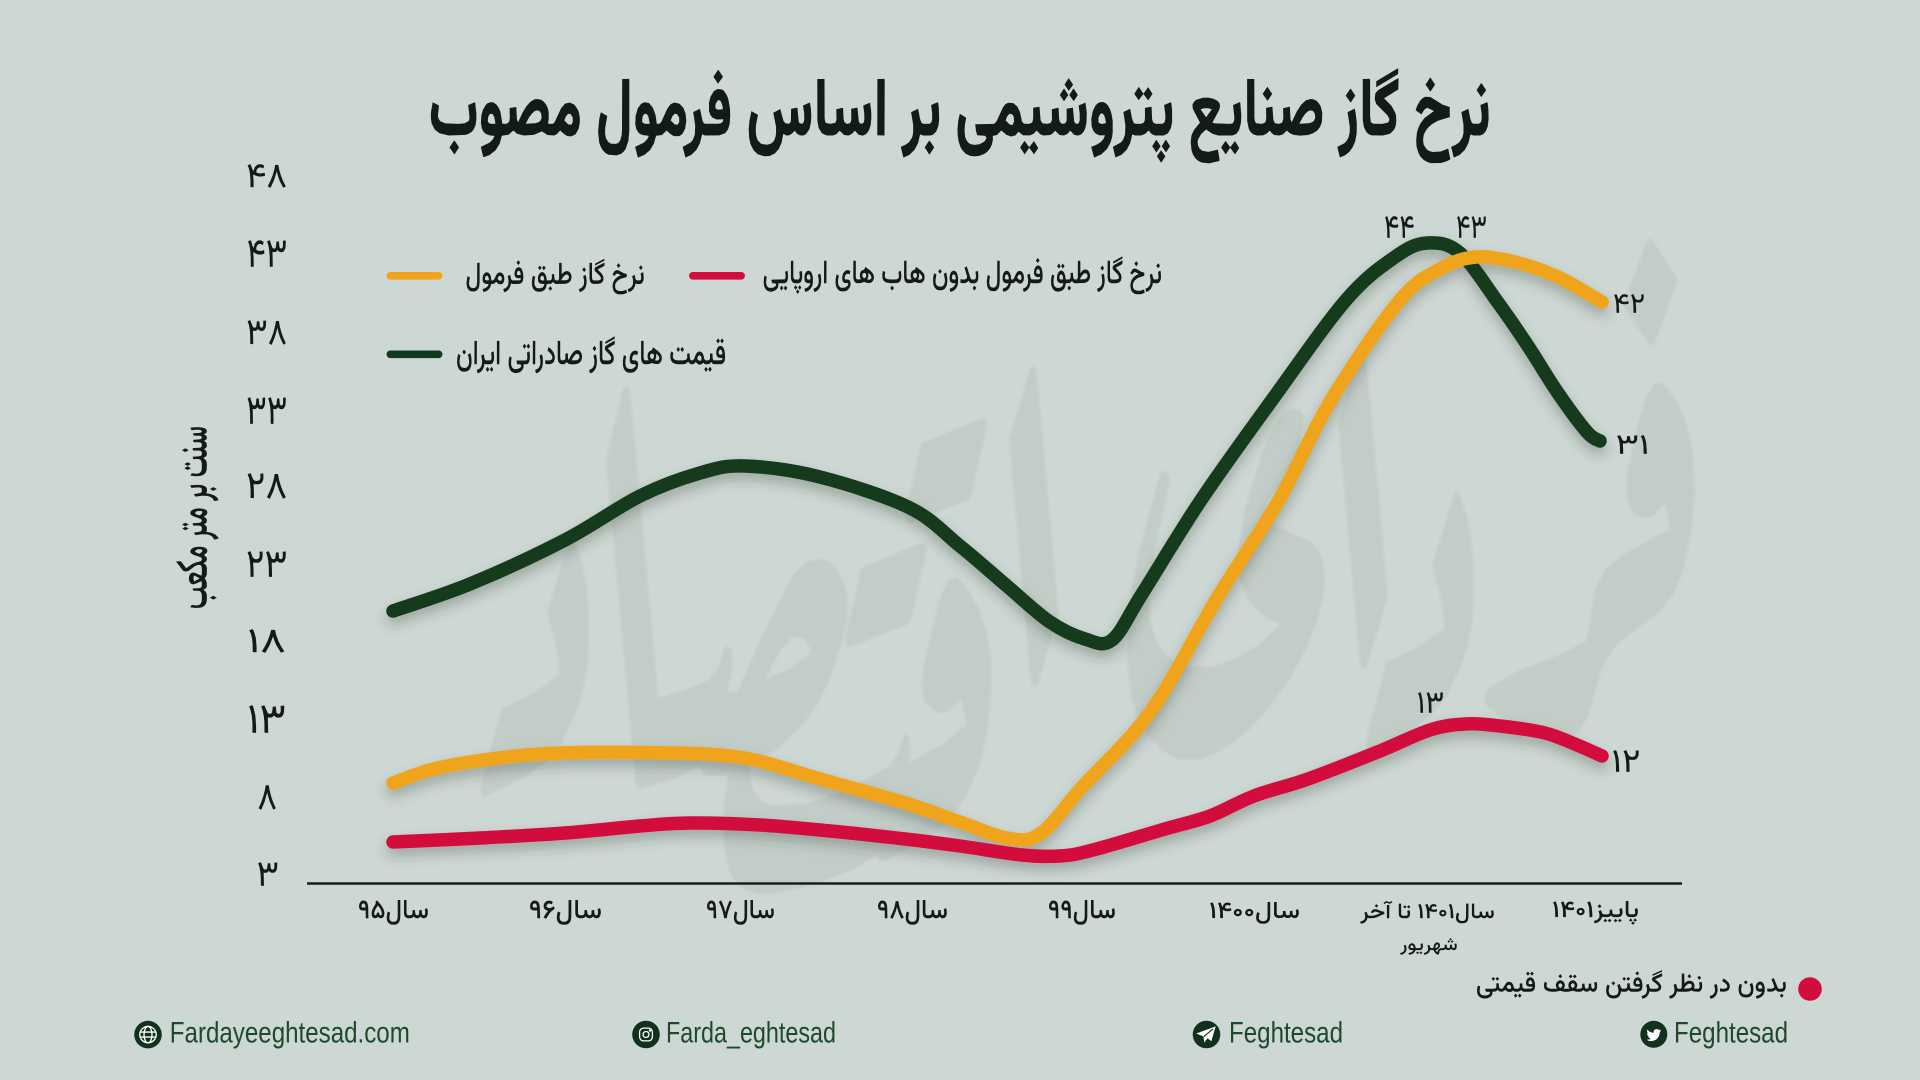 This screenshot has height=1080, width=1920. I want to click on svg-text: Farda_eghtesad, so click(751, 1033).